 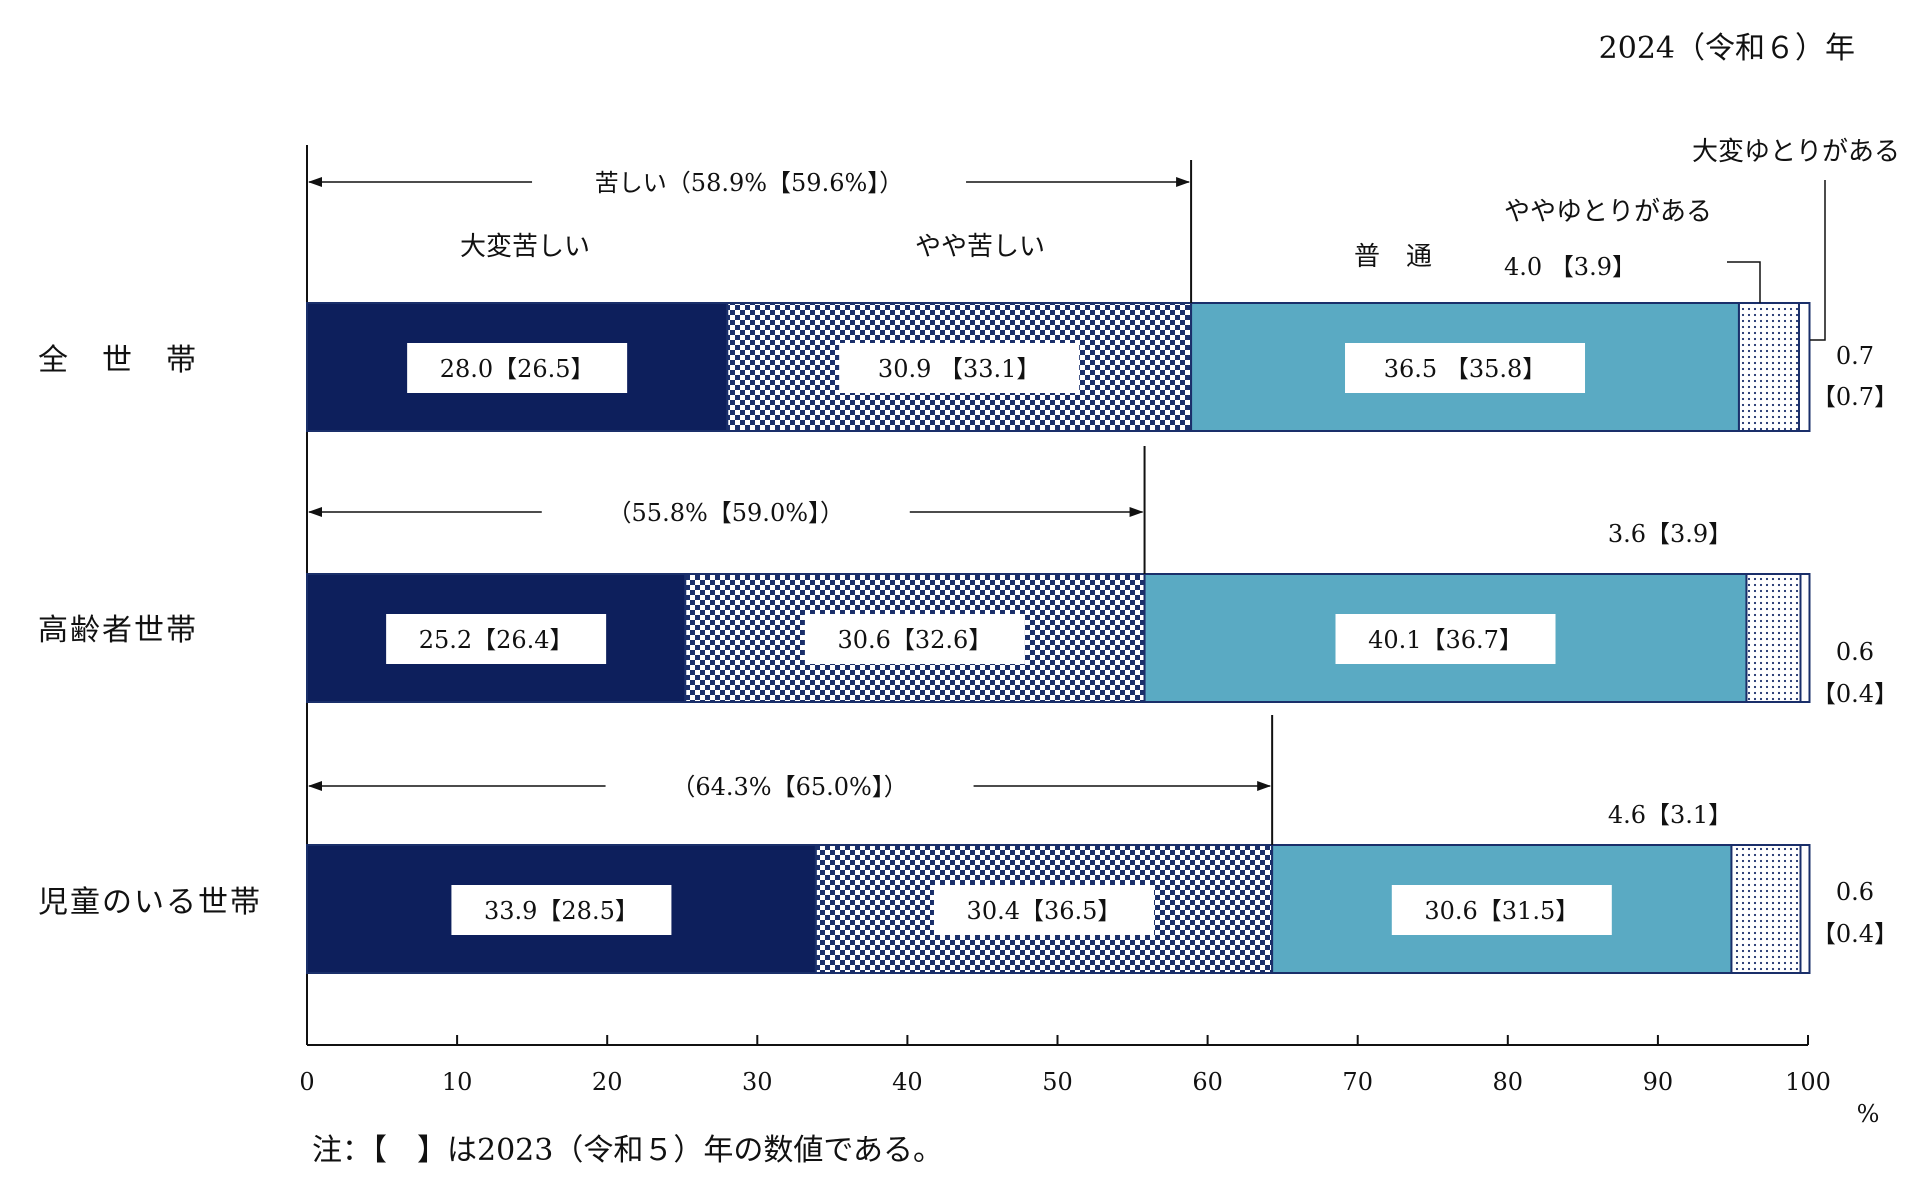 I want to click on bar-data-label: 36.5 【35.8】, so click(x=1465, y=369).